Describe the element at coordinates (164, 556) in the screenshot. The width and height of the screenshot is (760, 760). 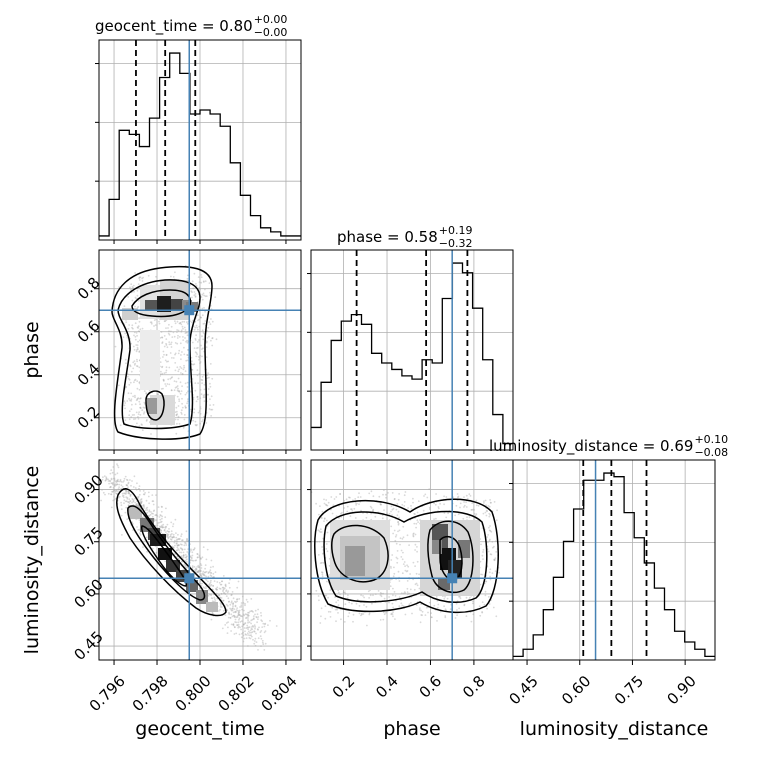
I see `contour-inner-time-dist` at that location.